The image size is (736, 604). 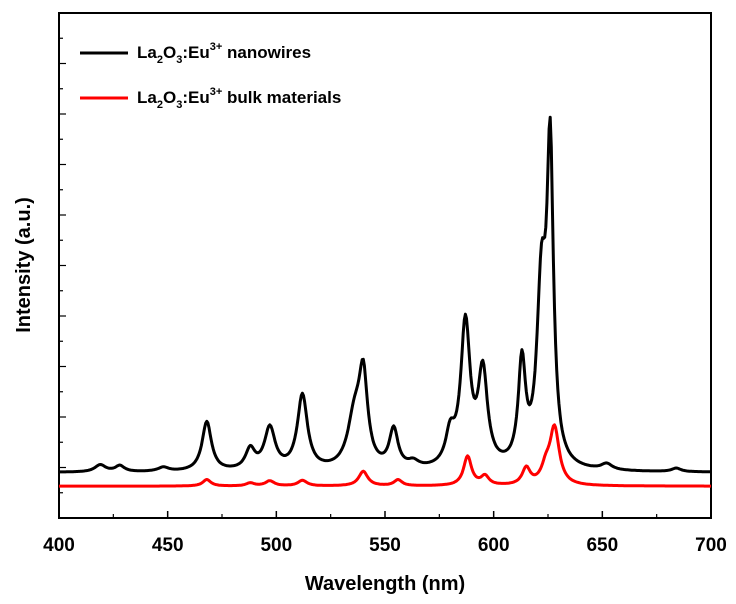 What do you see at coordinates (385, 514) in the screenshot?
I see `x-axis-ticks` at bounding box center [385, 514].